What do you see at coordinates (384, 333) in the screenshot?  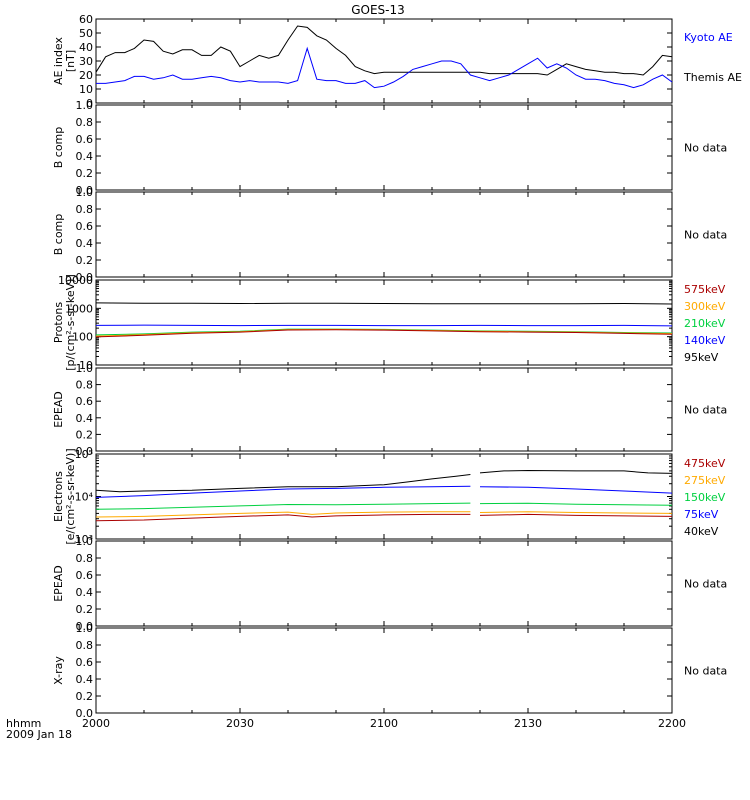 I see `series-line-575kev` at bounding box center [384, 333].